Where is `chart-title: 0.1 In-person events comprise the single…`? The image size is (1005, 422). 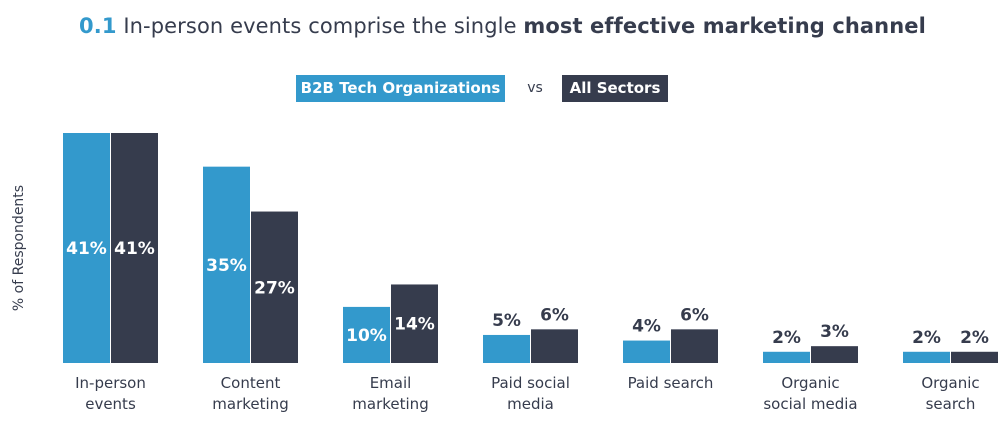
chart-title: 0.1 In-person events comprise the single… is located at coordinates (502, 26).